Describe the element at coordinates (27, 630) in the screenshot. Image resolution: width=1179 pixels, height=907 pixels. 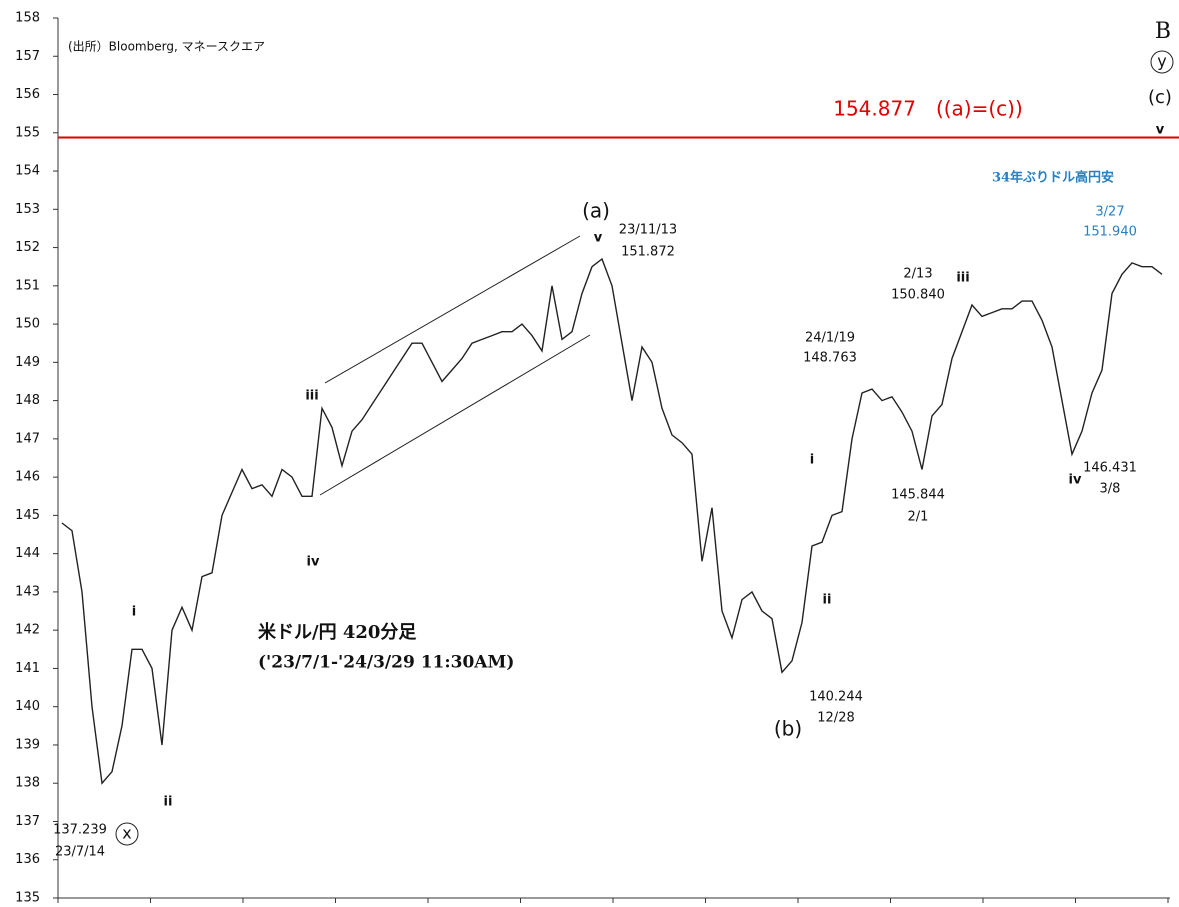
I see `y-tick-label: 142` at that location.